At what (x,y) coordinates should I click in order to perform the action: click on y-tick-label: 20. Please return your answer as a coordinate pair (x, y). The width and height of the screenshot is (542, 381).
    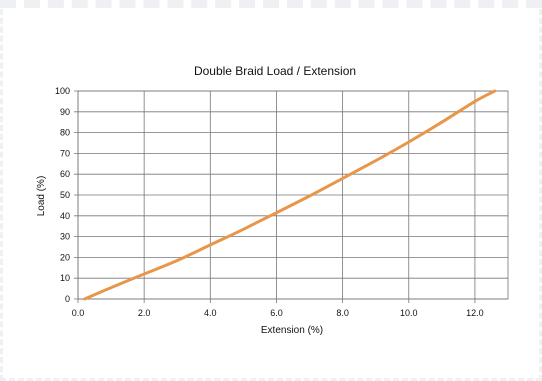
    Looking at the image, I should click on (65, 257).